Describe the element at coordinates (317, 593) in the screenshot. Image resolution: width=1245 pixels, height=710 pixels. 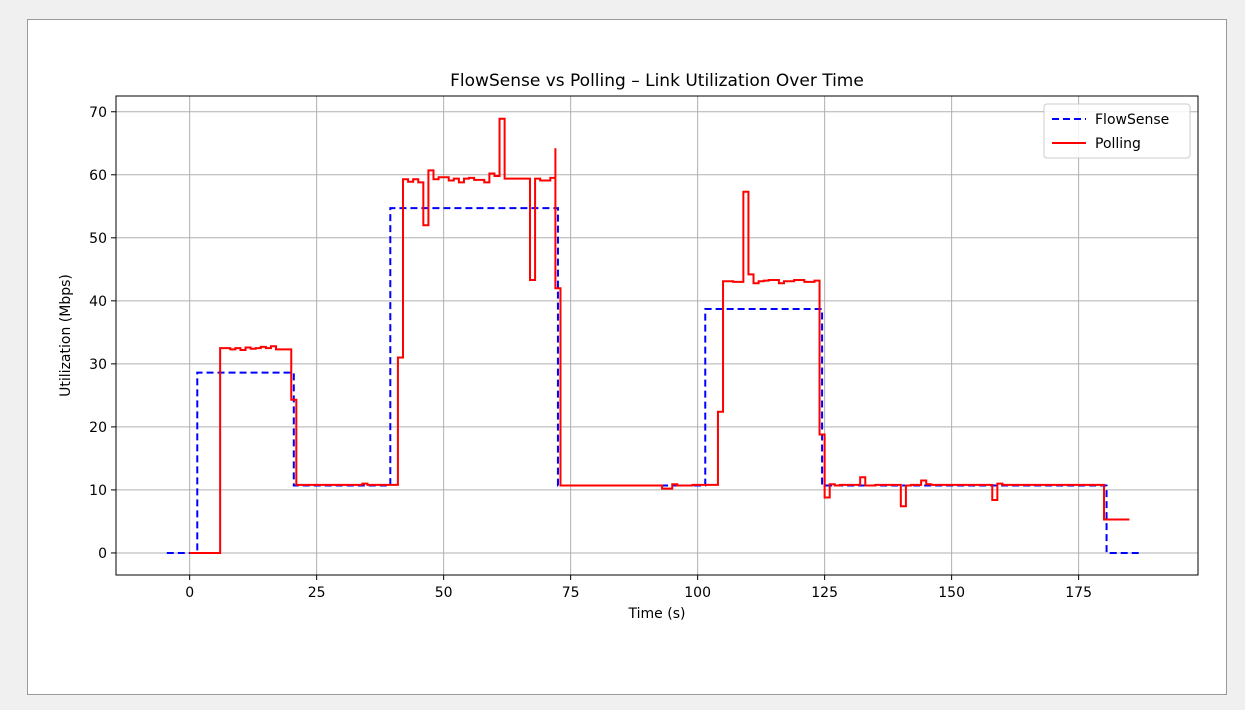
I see `x-tick-label: 25` at that location.